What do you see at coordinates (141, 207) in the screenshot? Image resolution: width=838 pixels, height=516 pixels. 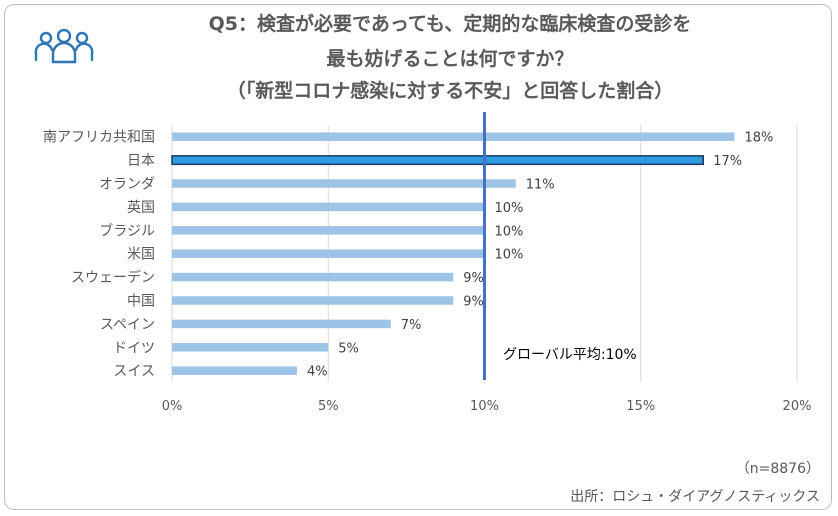 I see `category-label: 英国` at bounding box center [141, 207].